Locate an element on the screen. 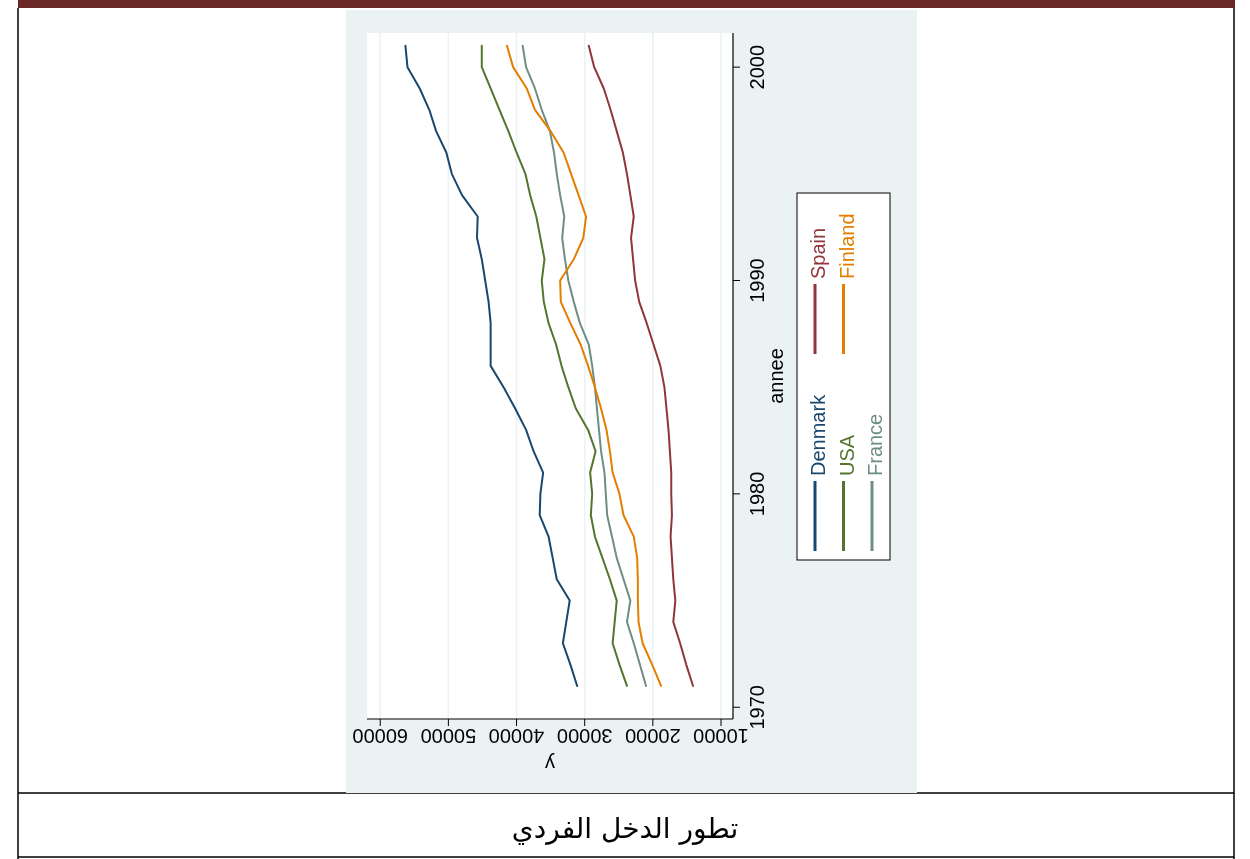  text: Spain is located at coordinates (818, 253).